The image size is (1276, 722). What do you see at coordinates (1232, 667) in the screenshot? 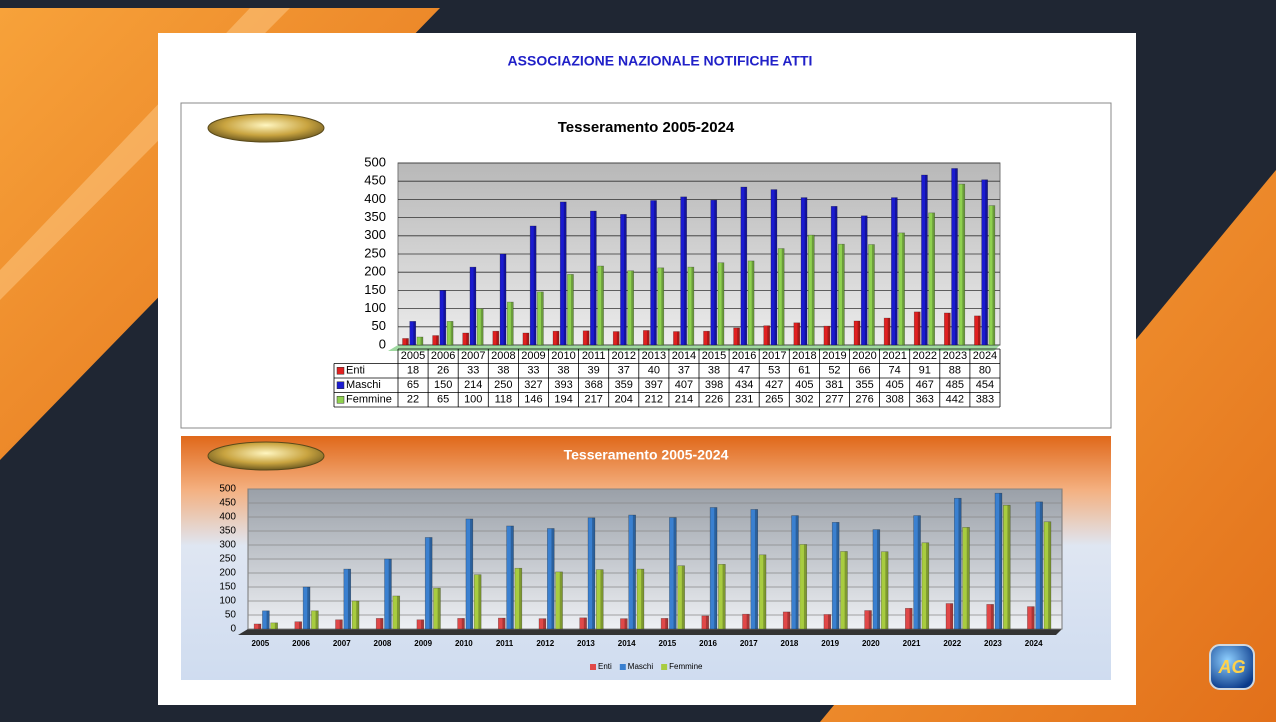
I see `corner-logo` at bounding box center [1232, 667].